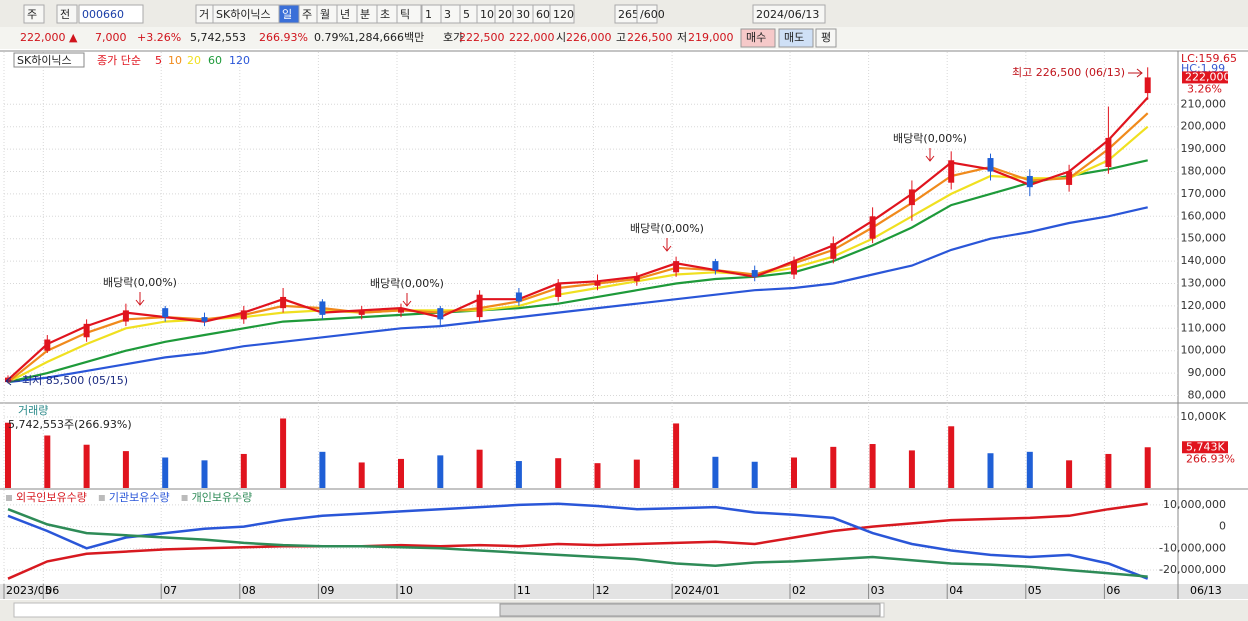 The image size is (1248, 621). What do you see at coordinates (799, 590) in the screenshot?
I see `x-tick-label: 02` at bounding box center [799, 590].